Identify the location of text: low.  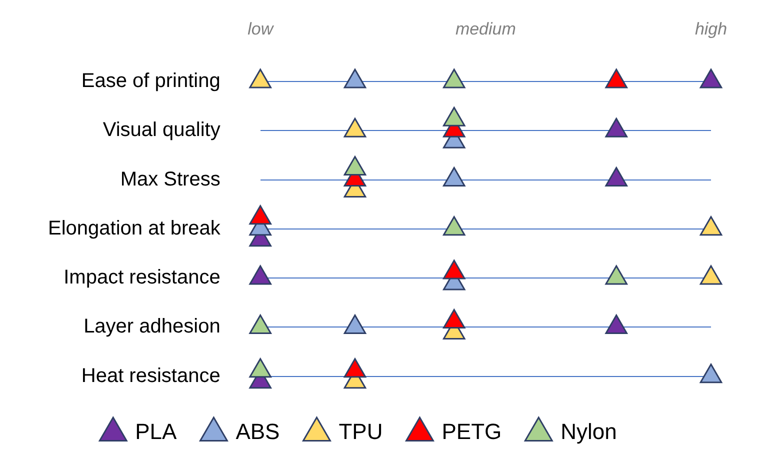
(261, 29).